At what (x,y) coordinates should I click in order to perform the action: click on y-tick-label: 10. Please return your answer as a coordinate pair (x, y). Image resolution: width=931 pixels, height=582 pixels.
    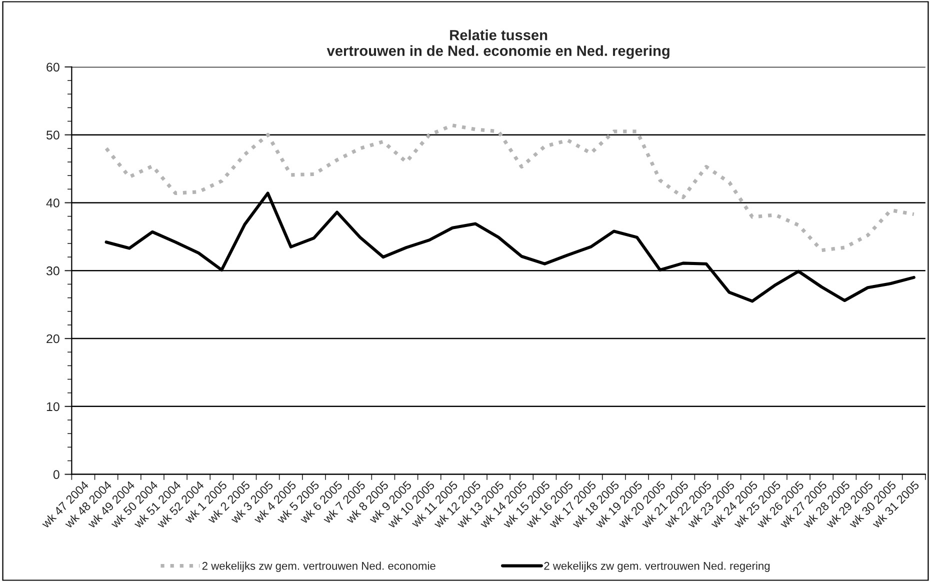
    Looking at the image, I should click on (53, 407).